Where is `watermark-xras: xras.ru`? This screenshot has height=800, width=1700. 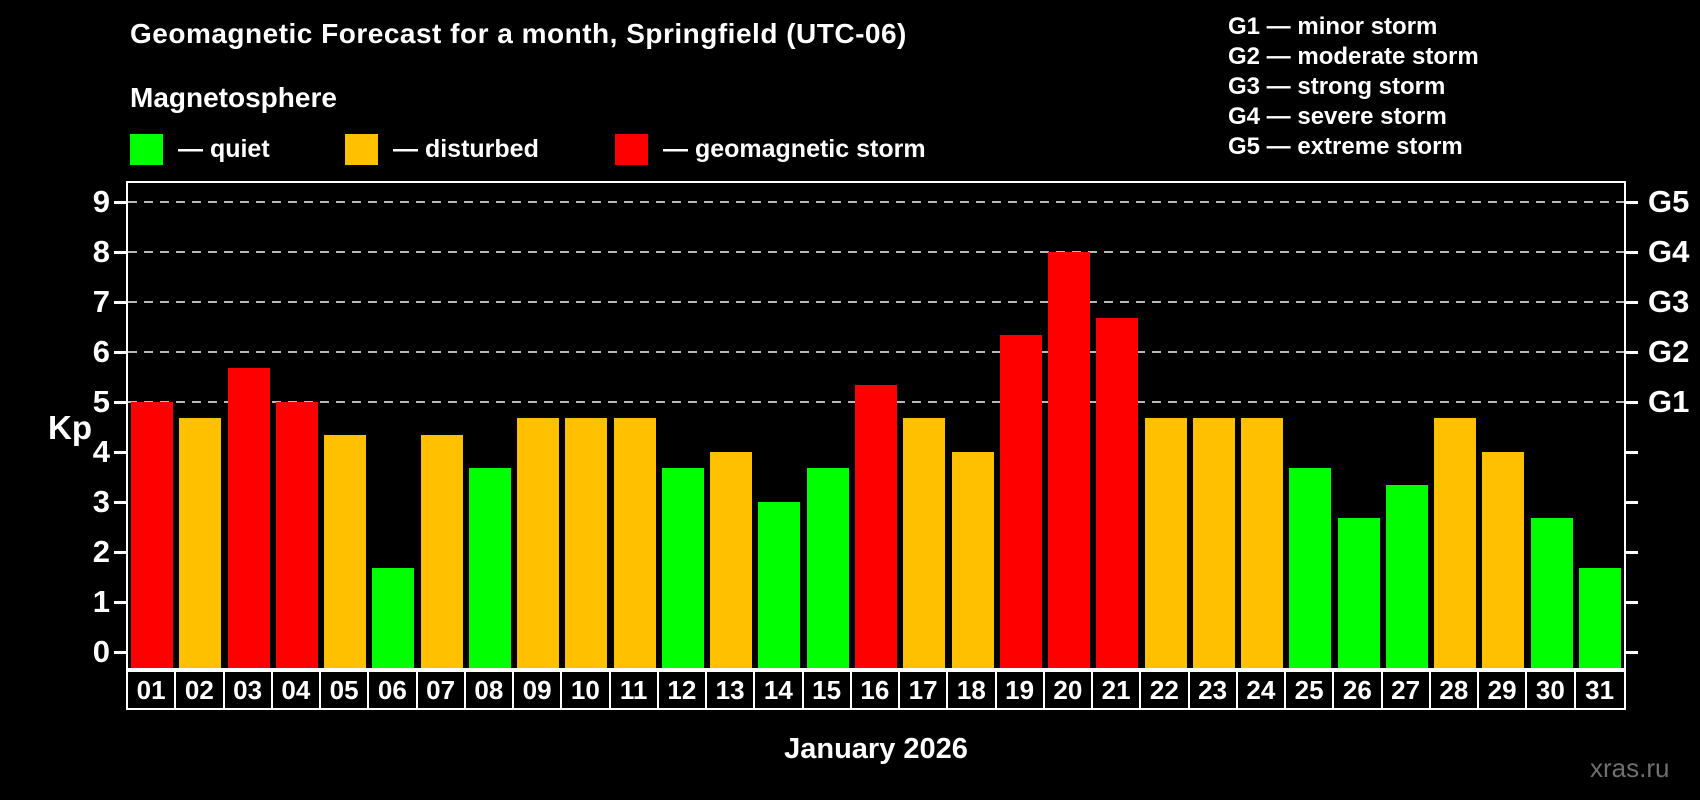 watermark-xras: xras.ru is located at coordinates (1630, 768).